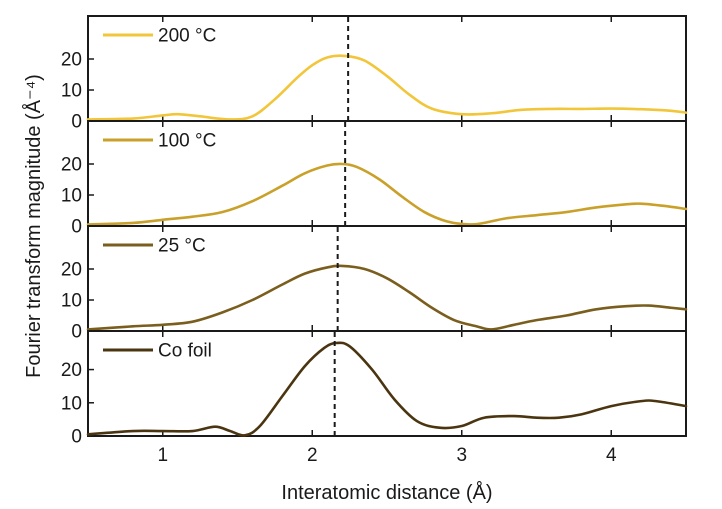  What do you see at coordinates (187, 141) in the screenshot?
I see `legend-label: 100 °C` at bounding box center [187, 141].